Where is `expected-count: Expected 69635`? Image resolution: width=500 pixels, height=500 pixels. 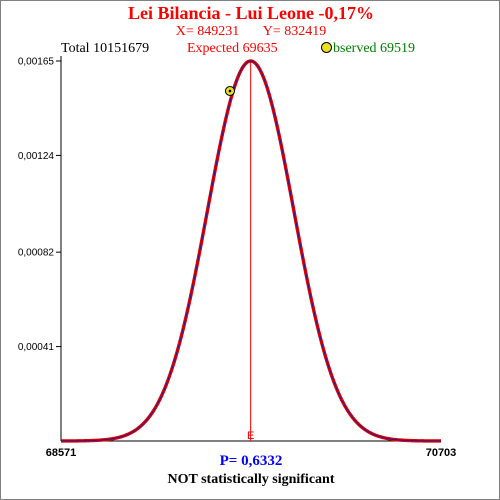 expected-count: Expected 69635 is located at coordinates (232, 48).